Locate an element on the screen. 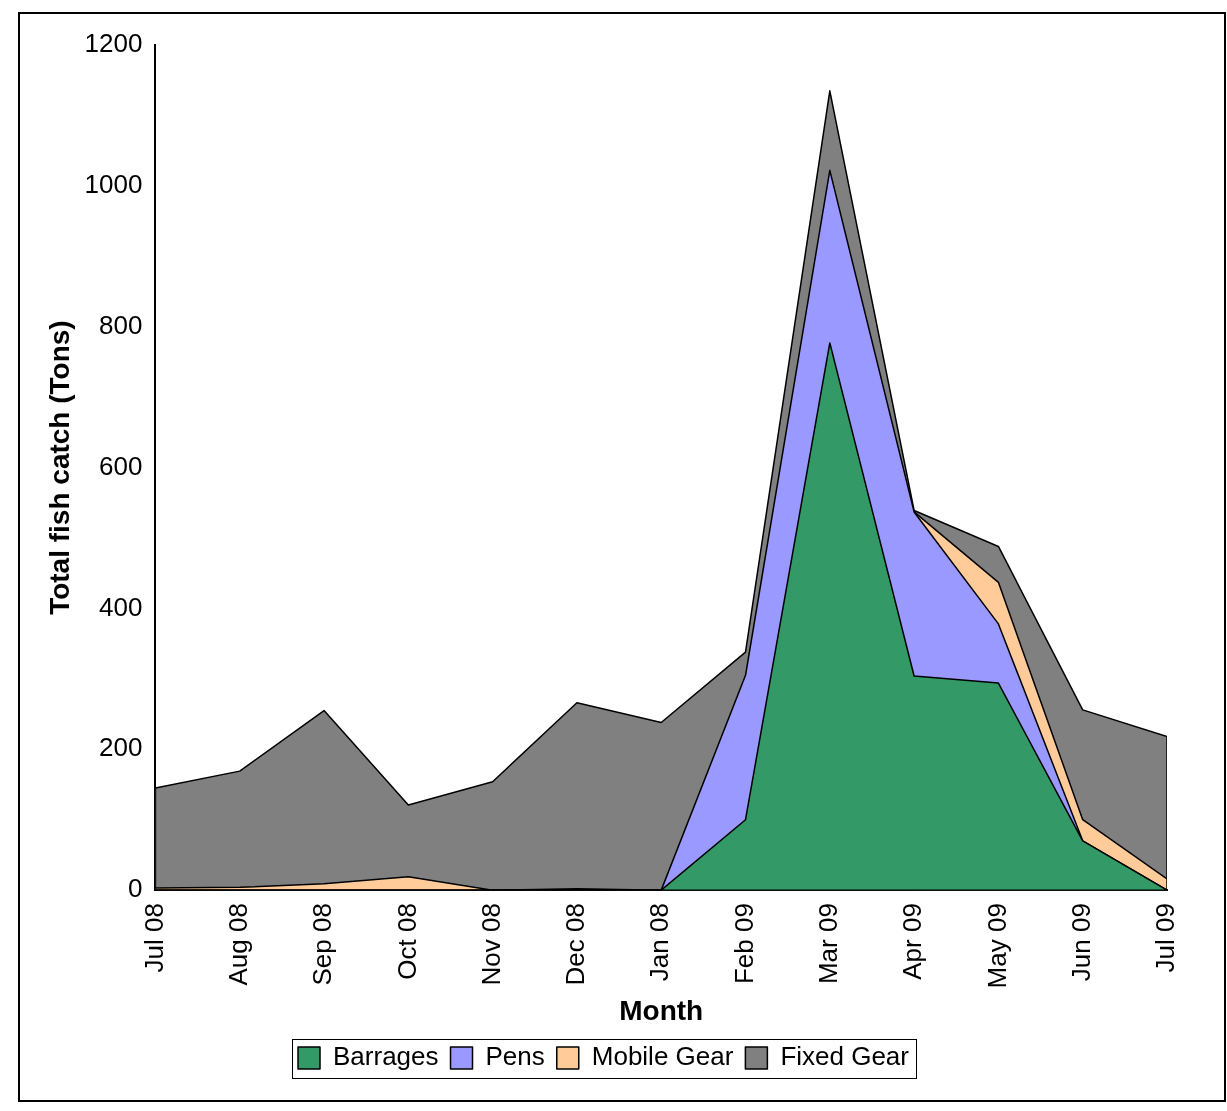 This screenshot has width=1227, height=1111. legend-label: Fixed Gear is located at coordinates (845, 1056).